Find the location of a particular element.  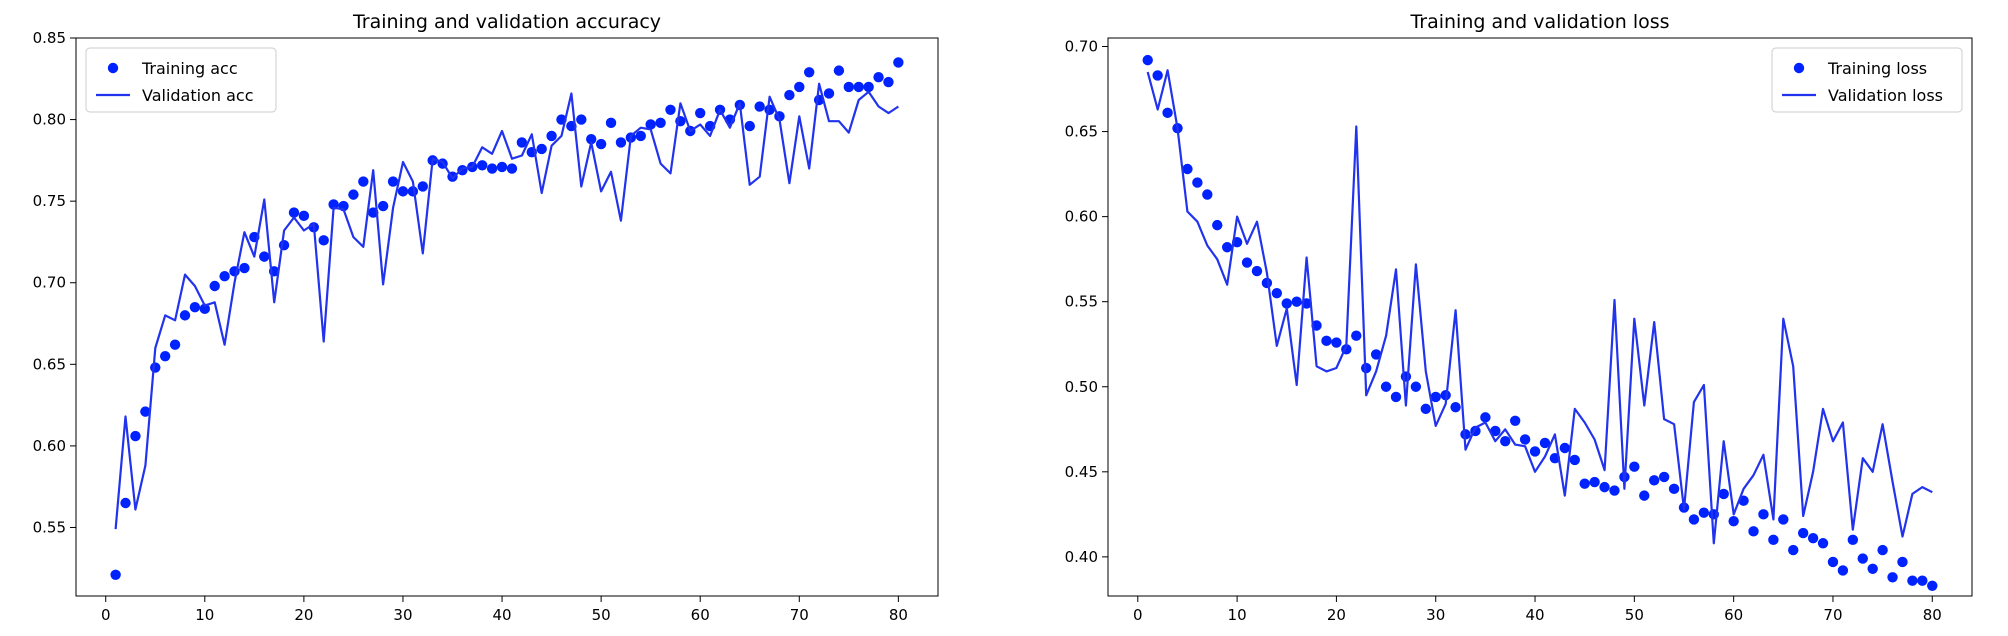

y-tick-label: 0.85 is located at coordinates (49, 38).